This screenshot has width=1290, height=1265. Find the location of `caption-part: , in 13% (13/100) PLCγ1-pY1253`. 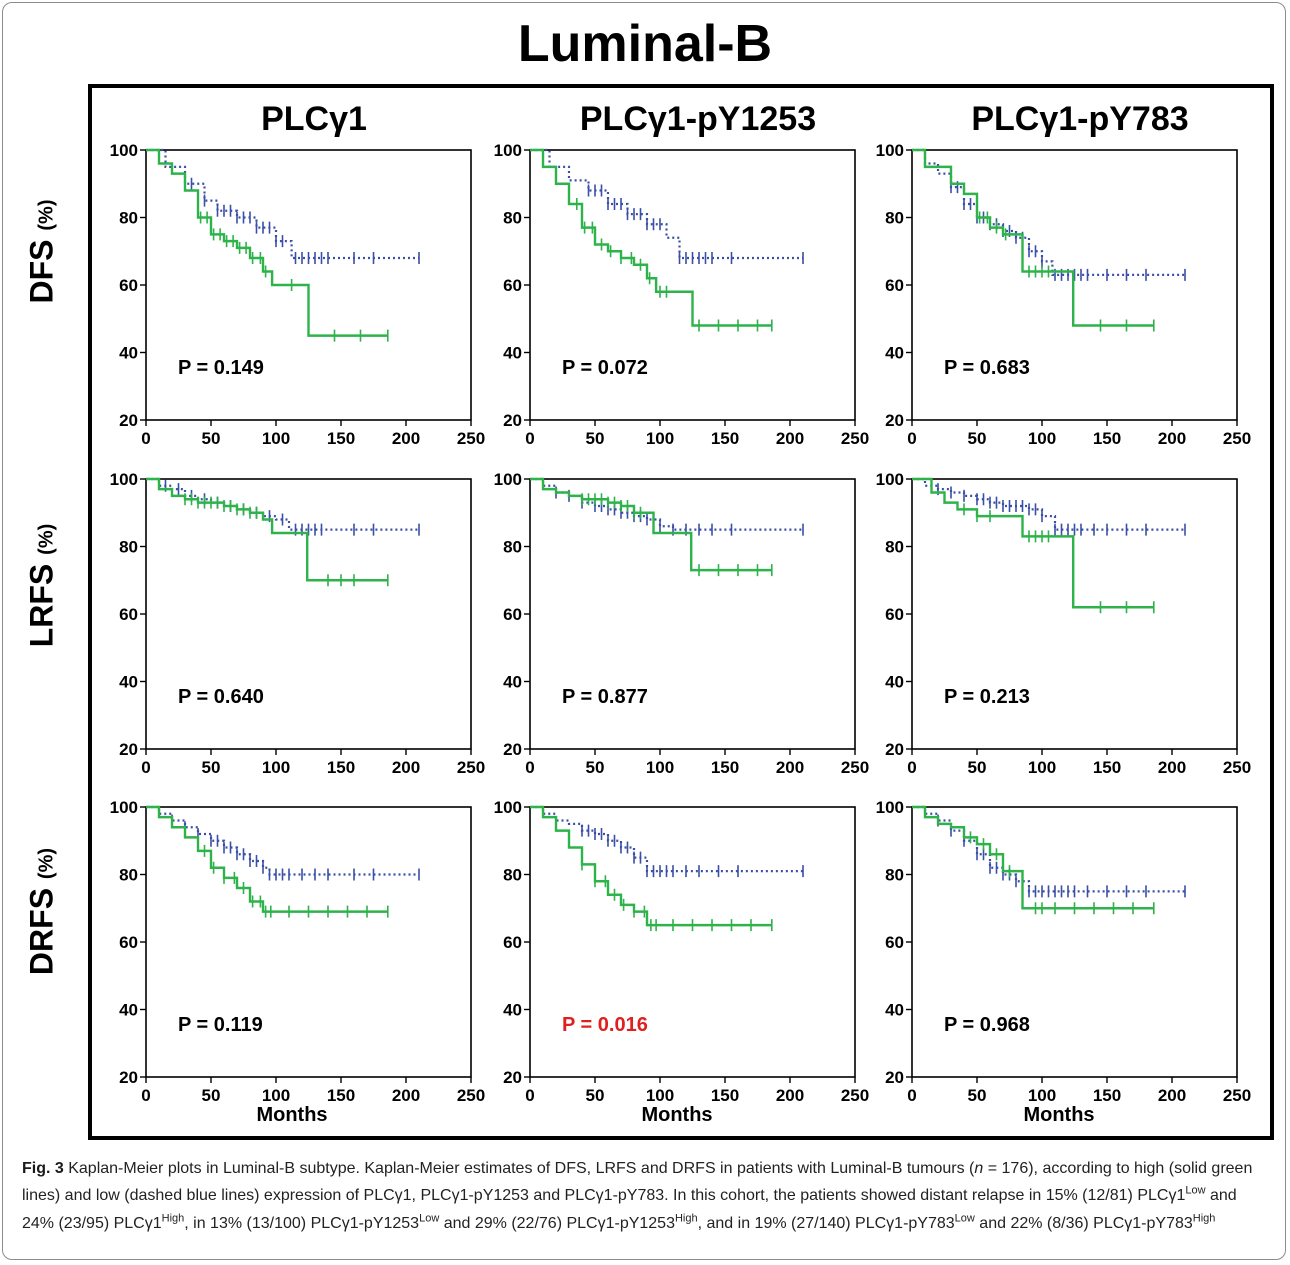

caption-part: , in 13% (13/100) PLCγ1-pY1253 is located at coordinates (302, 1223).